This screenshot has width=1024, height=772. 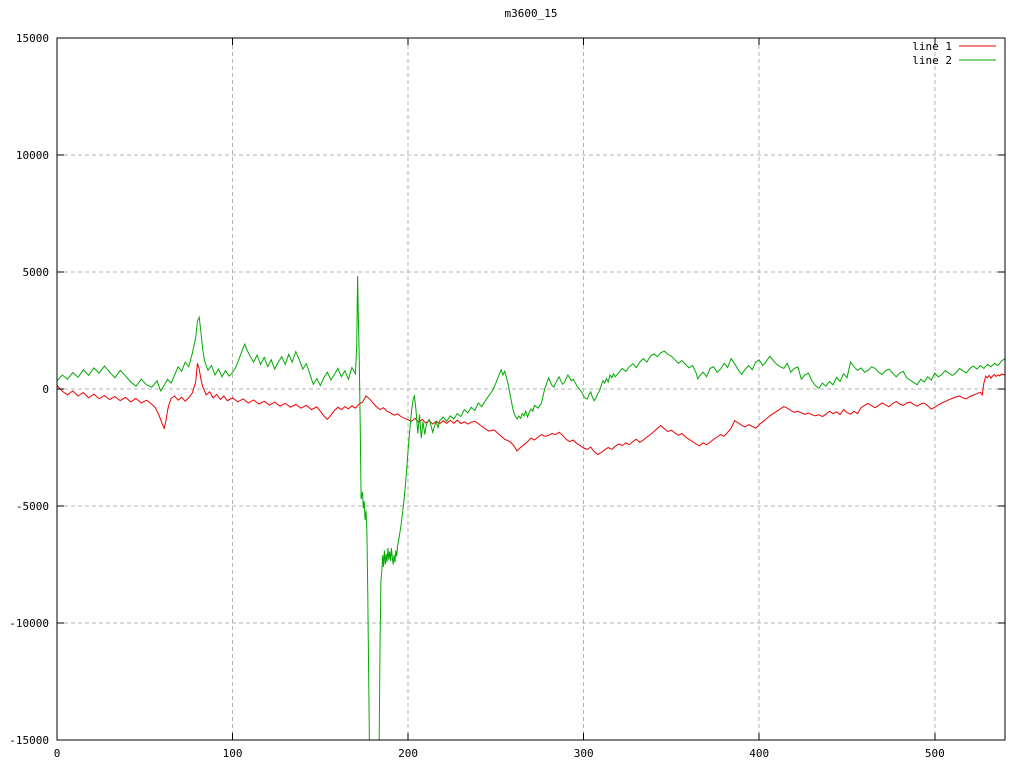 I want to click on y-tick-label-0: 0, so click(x=45, y=389).